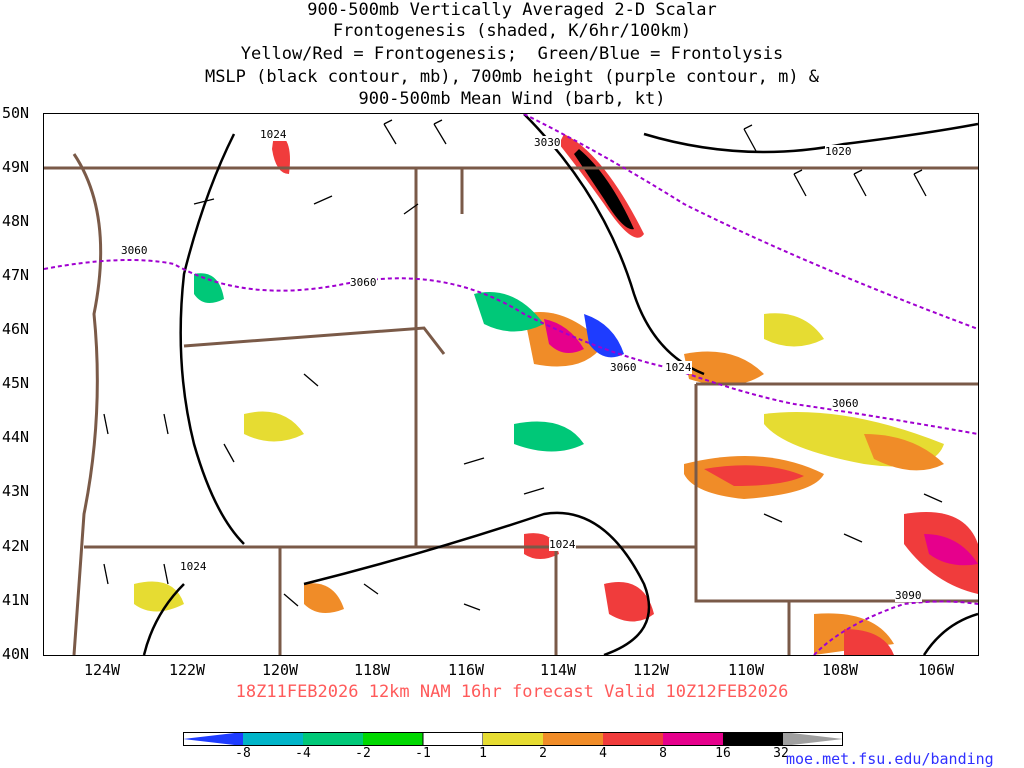 The width and height of the screenshot is (1024, 768). Describe the element at coordinates (243, 753) in the screenshot. I see `colorbar-label: -8` at that location.